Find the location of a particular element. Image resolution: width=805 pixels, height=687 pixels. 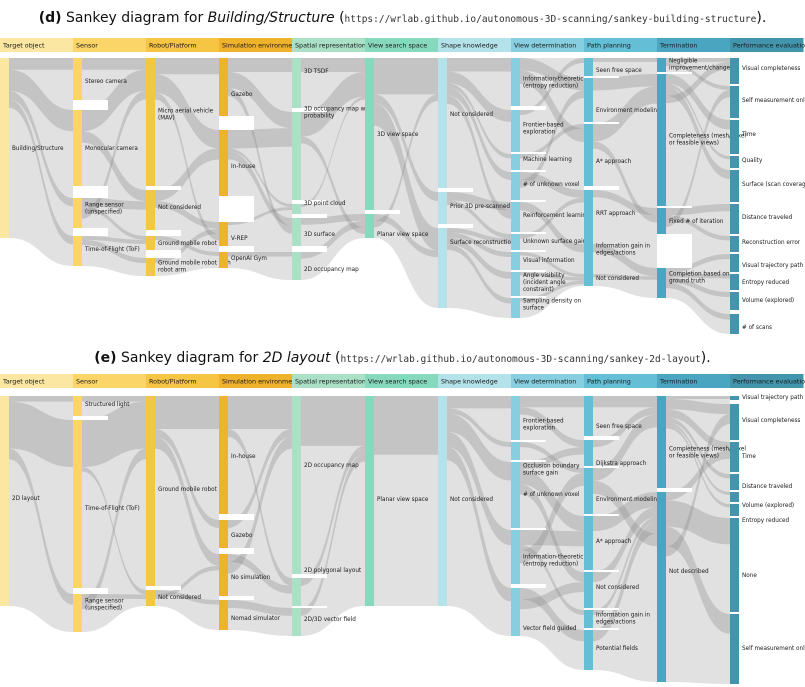

node-planar-view-space is located at coordinates (369, 226).